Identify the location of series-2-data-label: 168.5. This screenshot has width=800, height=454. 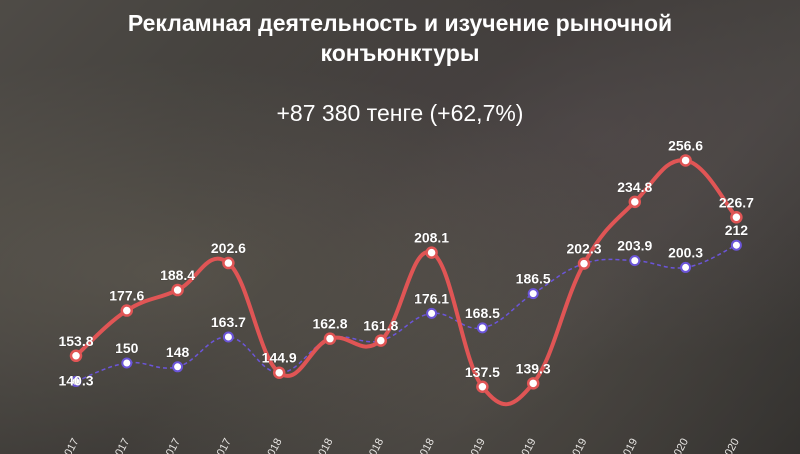
(482, 313).